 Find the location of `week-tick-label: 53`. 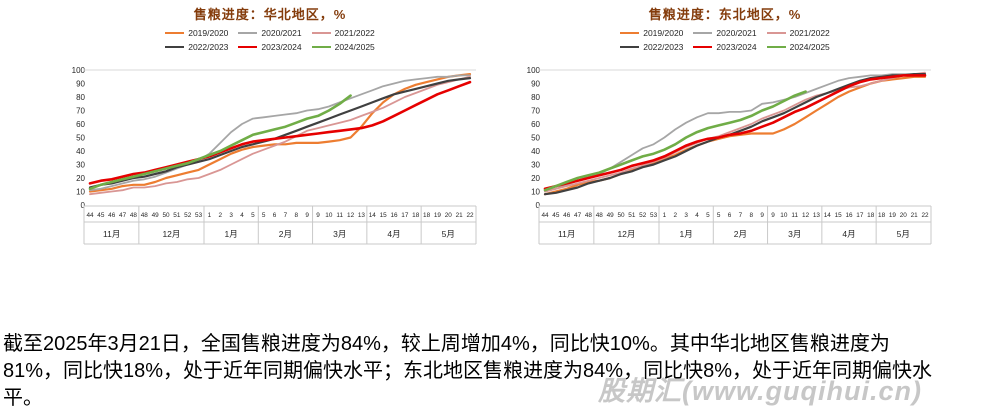

week-tick-label: 53 is located at coordinates (654, 215).